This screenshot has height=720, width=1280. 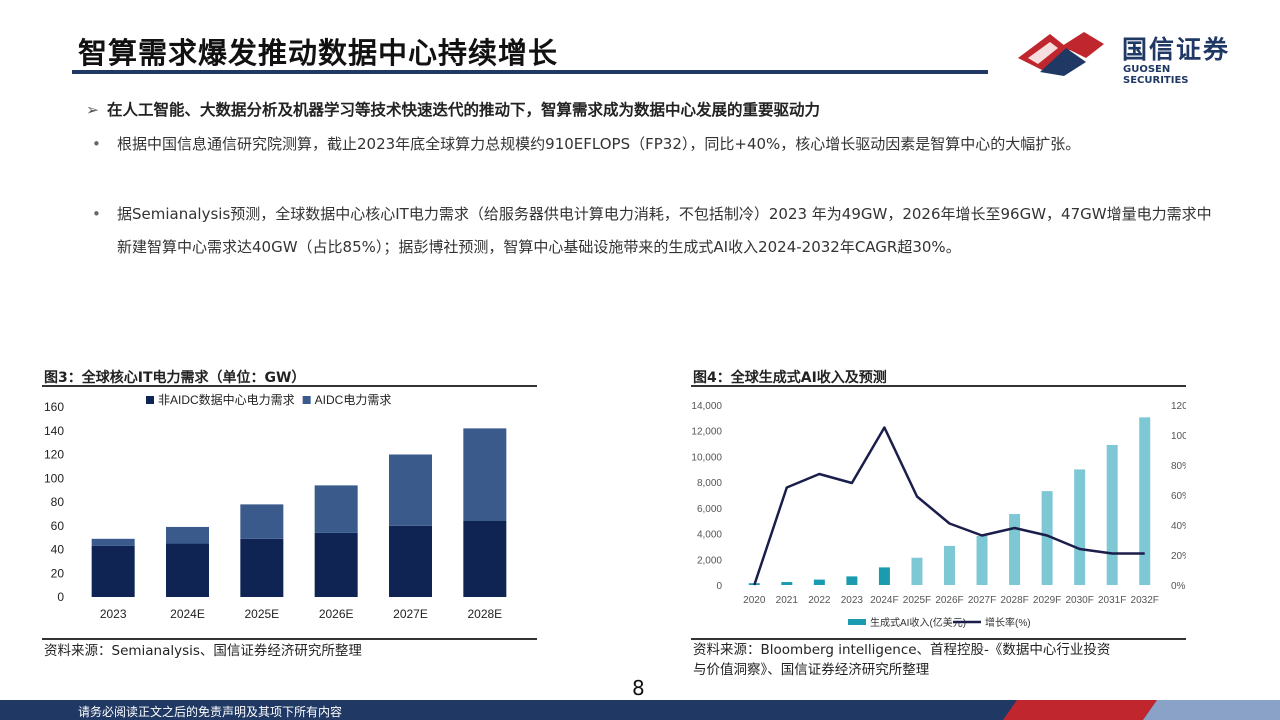 What do you see at coordinates (410, 614) in the screenshot?
I see `x-tick-label: 2027E` at bounding box center [410, 614].